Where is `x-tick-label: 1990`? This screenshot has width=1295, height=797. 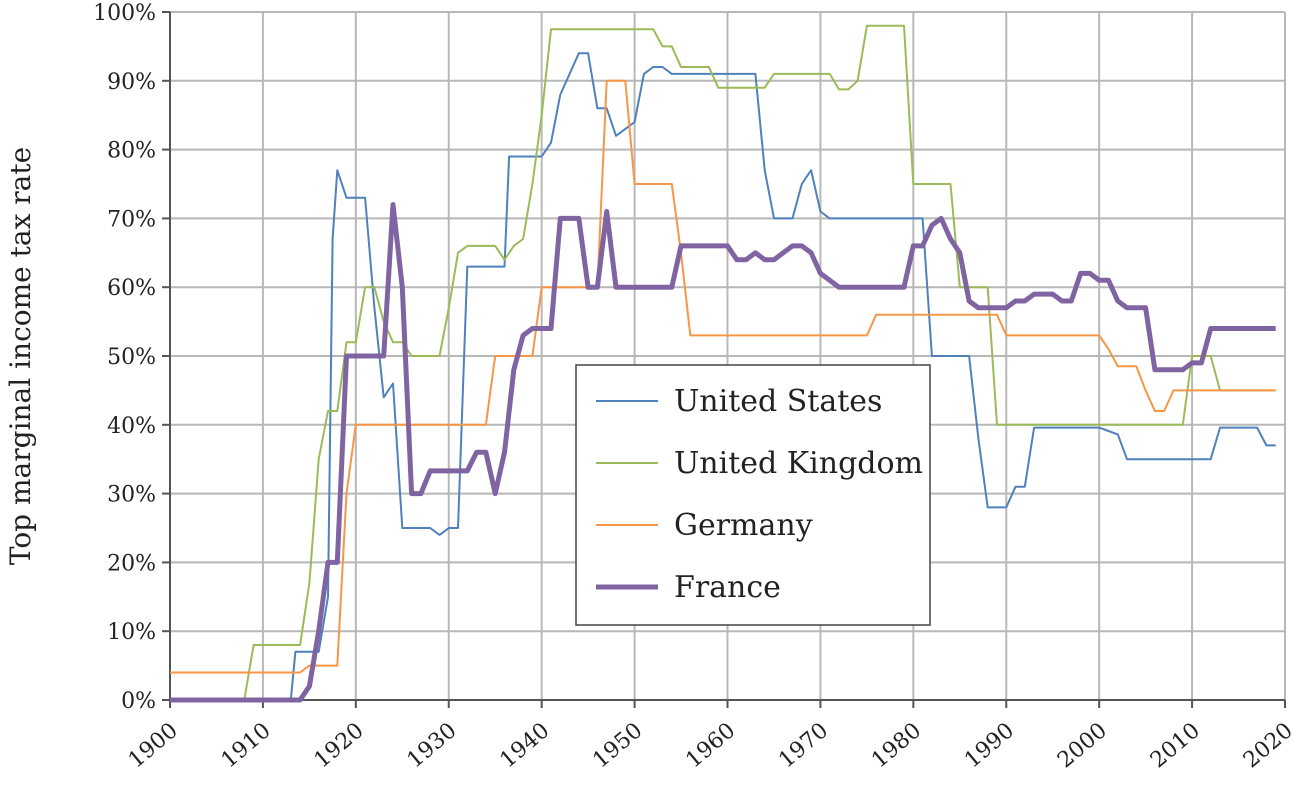 x-tick-label: 1990 is located at coordinates (989, 745).